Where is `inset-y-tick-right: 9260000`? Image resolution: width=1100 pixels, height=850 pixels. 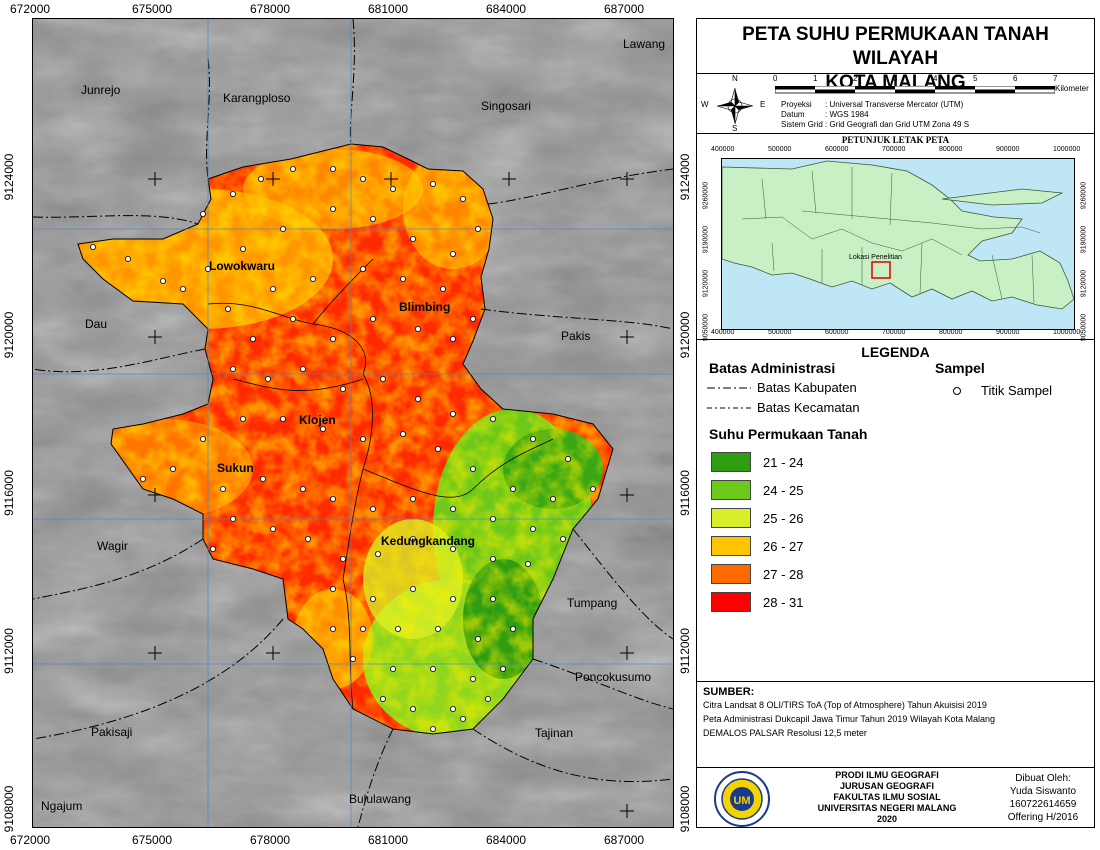 inset-y-tick-right: 9260000 is located at coordinates (1084, 195).